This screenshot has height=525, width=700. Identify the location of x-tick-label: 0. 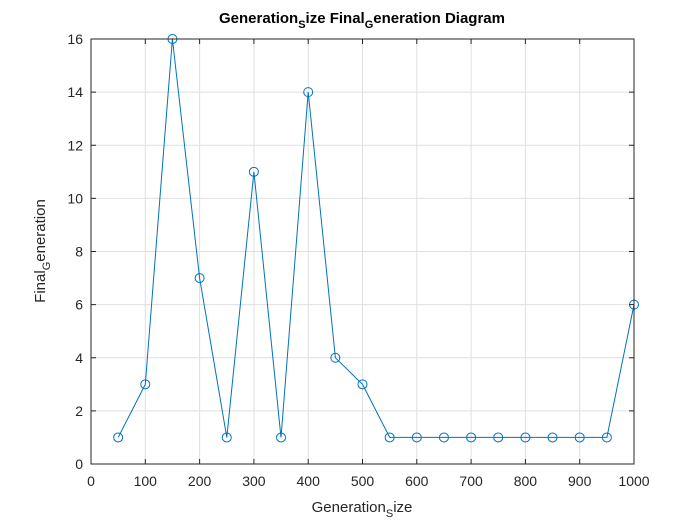
(91, 481).